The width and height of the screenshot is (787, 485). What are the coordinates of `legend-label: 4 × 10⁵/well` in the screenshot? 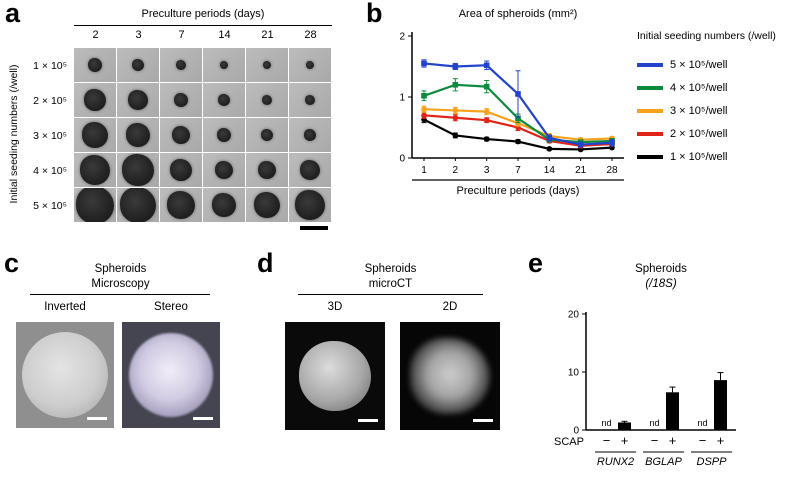 It's located at (699, 87).